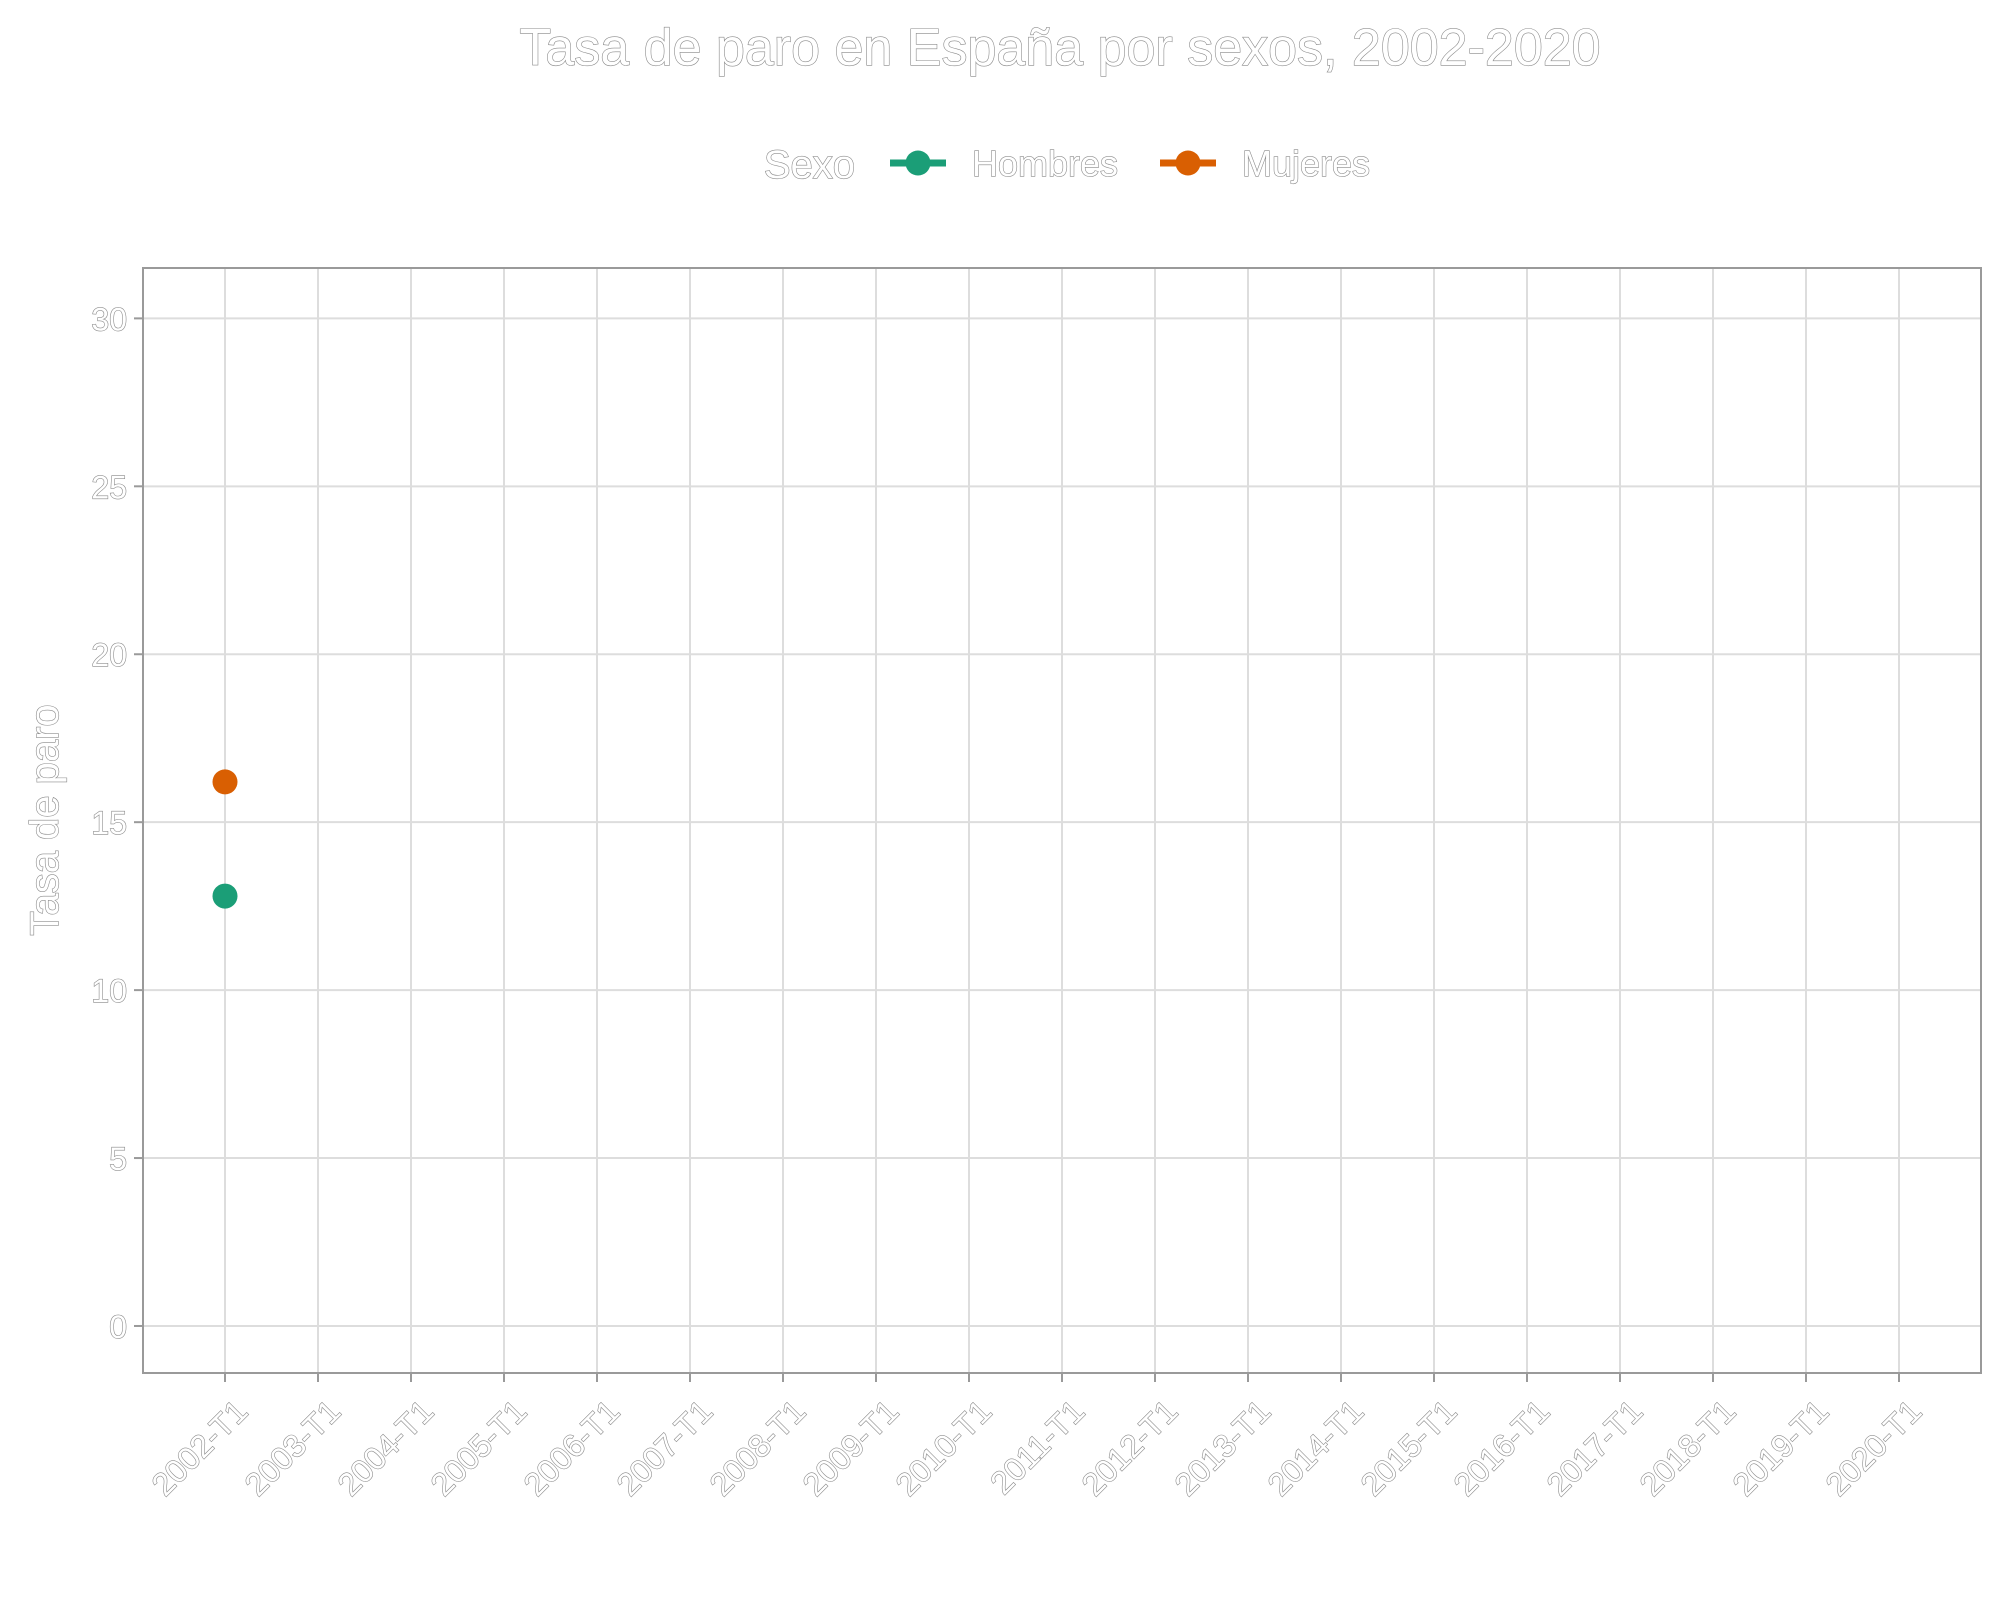 The width and height of the screenshot is (2000, 1600). What do you see at coordinates (1130, 1448) in the screenshot?
I see `x-tick-label: 2012-T1` at bounding box center [1130, 1448].